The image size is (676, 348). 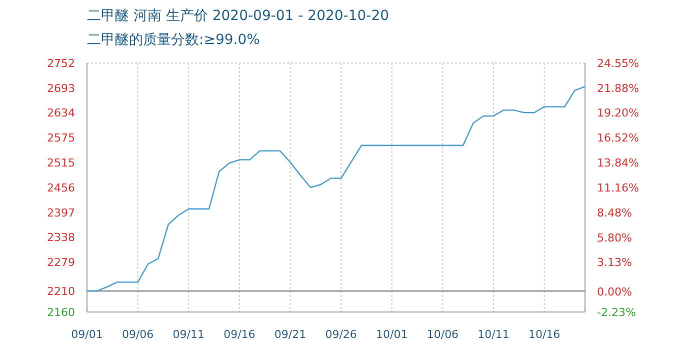 What do you see at coordinates (61, 88) in the screenshot?
I see `y-tick-label: 2693` at bounding box center [61, 88].